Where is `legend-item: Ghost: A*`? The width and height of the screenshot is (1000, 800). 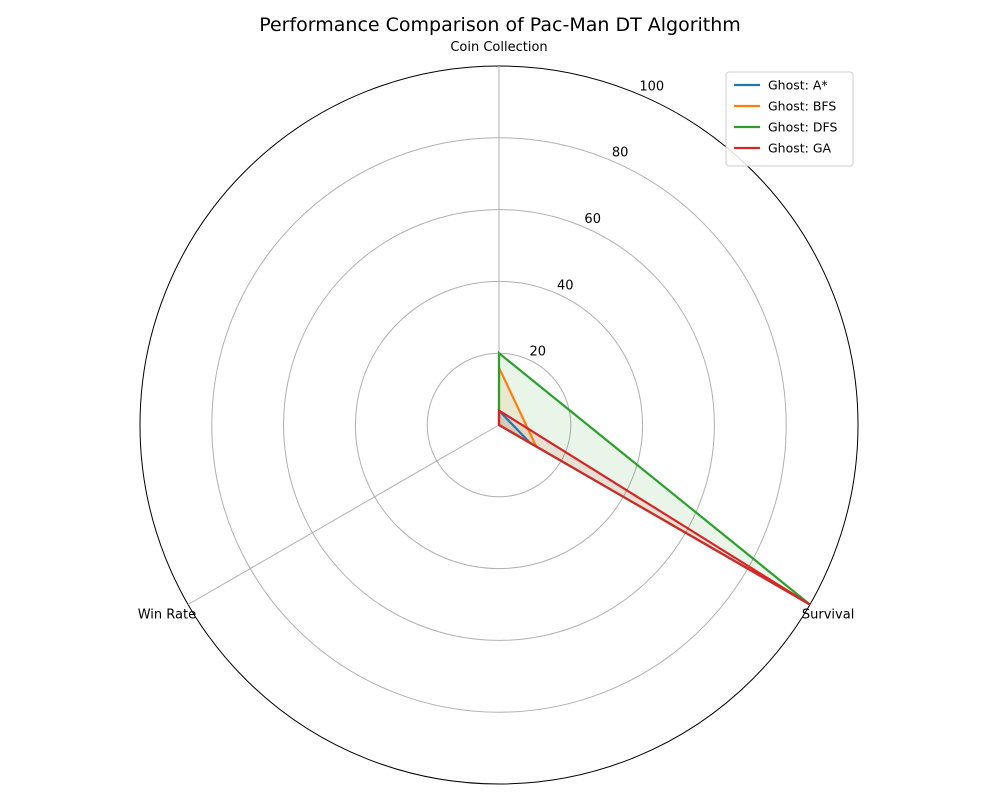
legend-item: Ghost: A* is located at coordinates (781, 85).